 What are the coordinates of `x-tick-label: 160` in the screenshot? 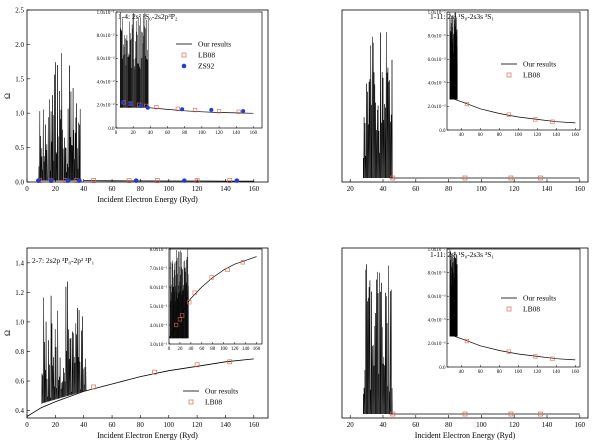 It's located at (580, 189).